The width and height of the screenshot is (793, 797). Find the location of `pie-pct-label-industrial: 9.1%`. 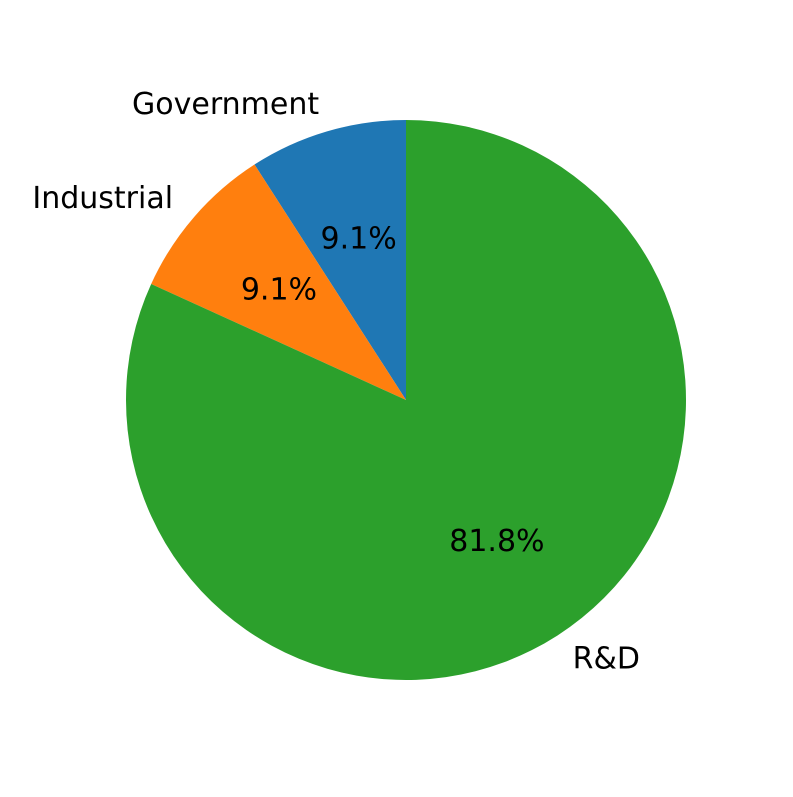

pie-pct-label-industrial: 9.1% is located at coordinates (279, 290).